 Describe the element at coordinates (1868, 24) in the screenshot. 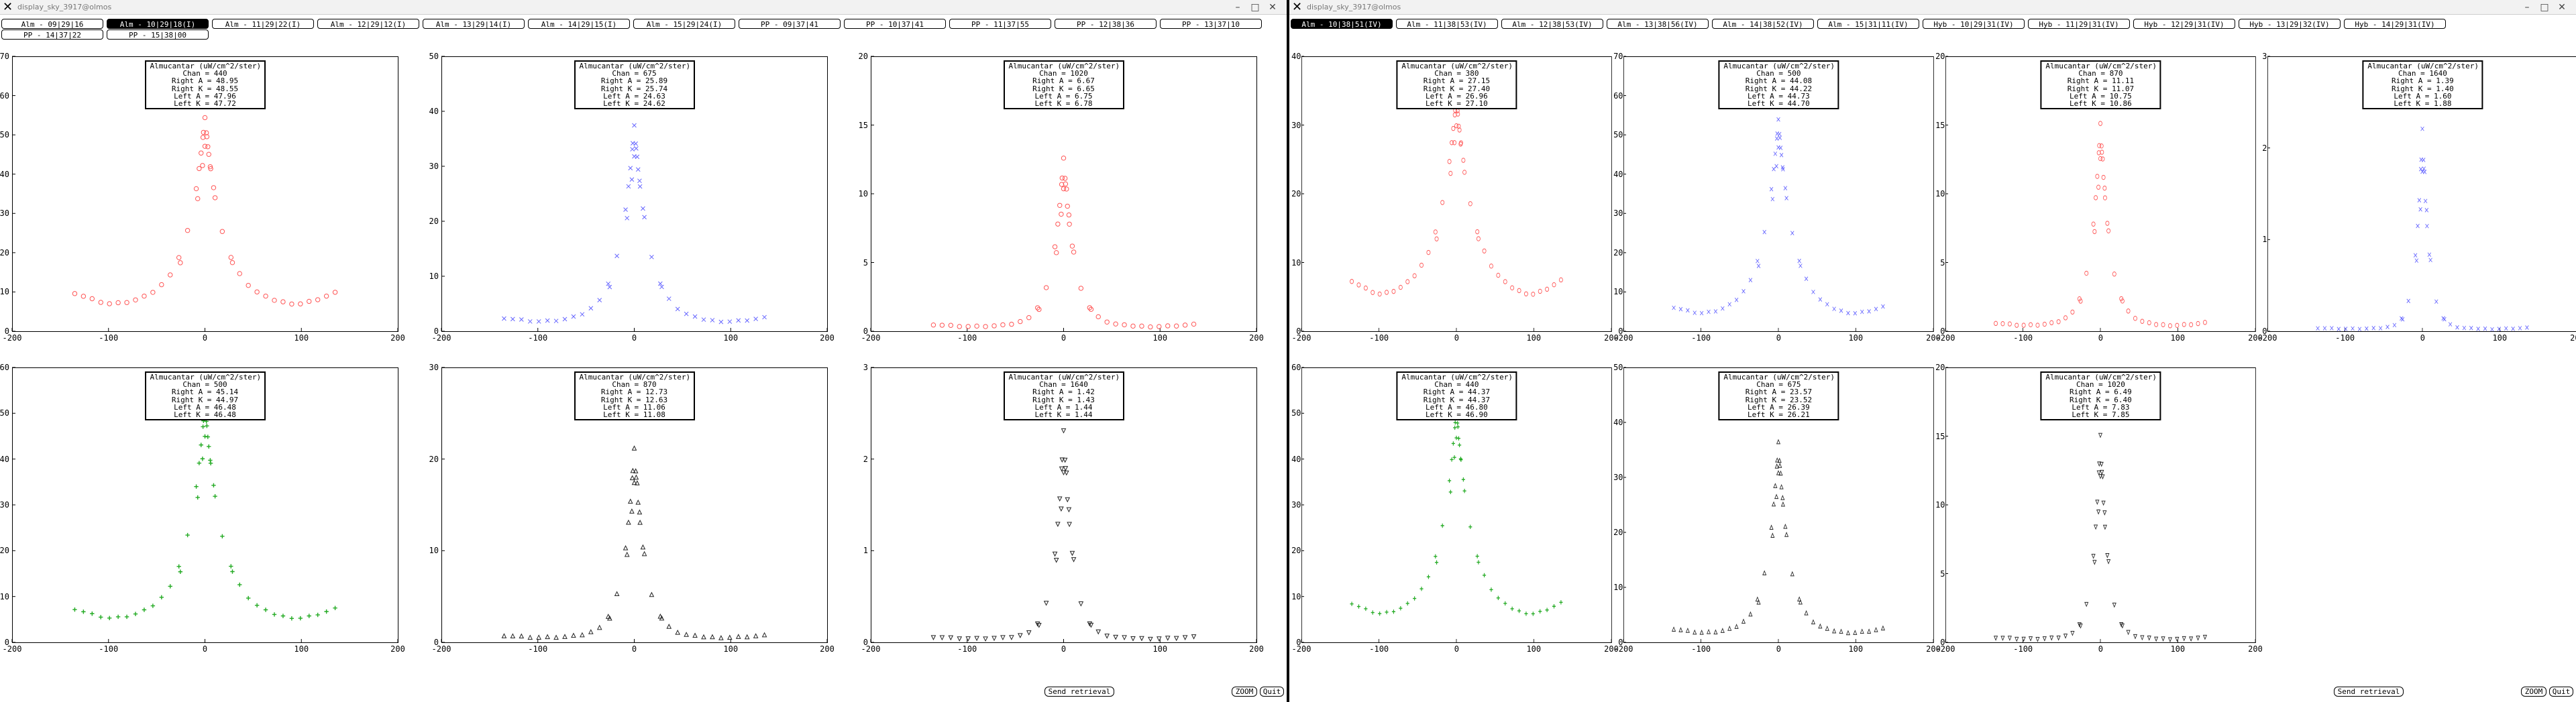

I see `tab: Alm - 15|31|11(IV)` at that location.